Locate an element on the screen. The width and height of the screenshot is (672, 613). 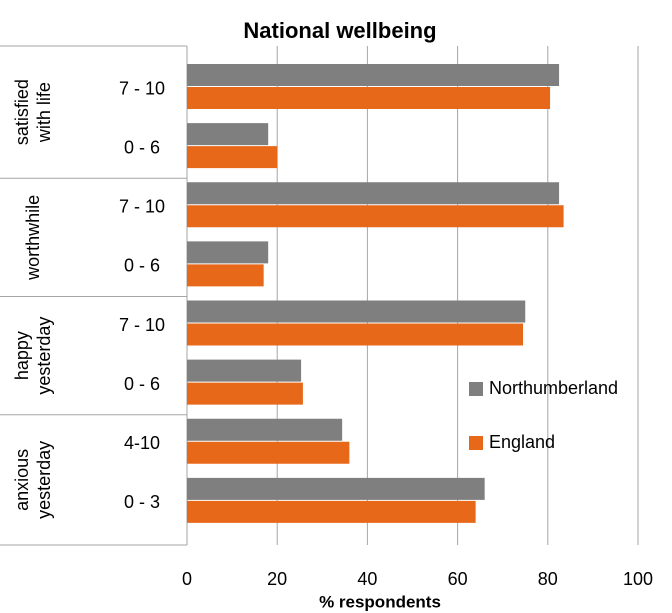
x-tick-label: 60 is located at coordinates (458, 579).